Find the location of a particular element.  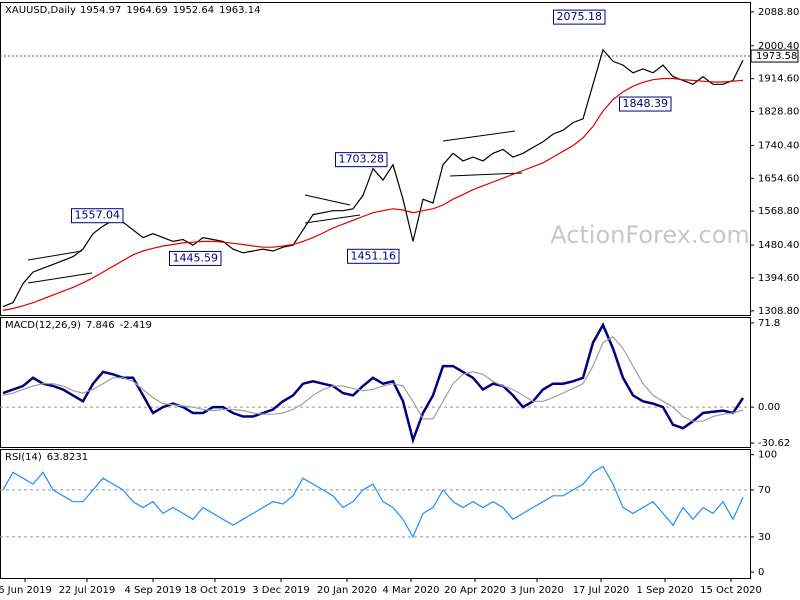

y-tick-label: 100 is located at coordinates (767, 455).